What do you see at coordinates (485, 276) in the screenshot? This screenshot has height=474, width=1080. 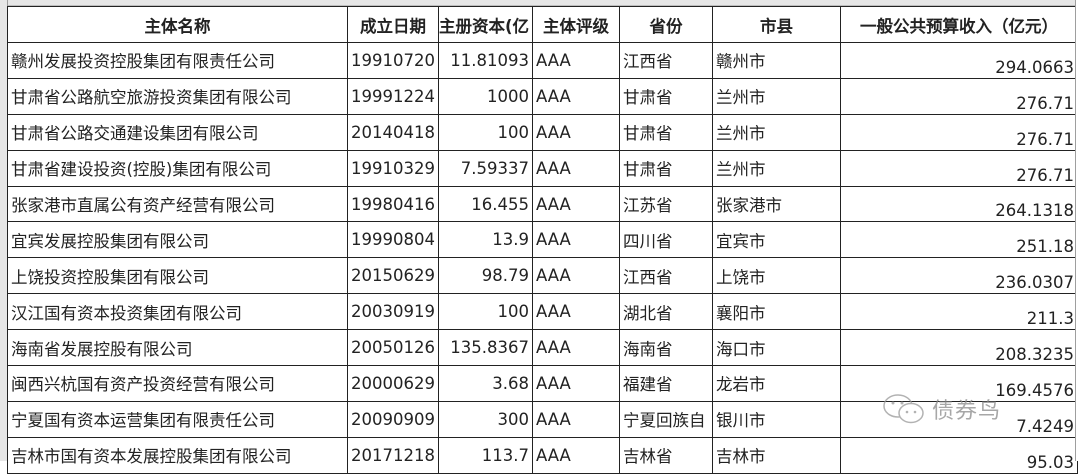 I see `cell-registered-capital: 98.79` at bounding box center [485, 276].